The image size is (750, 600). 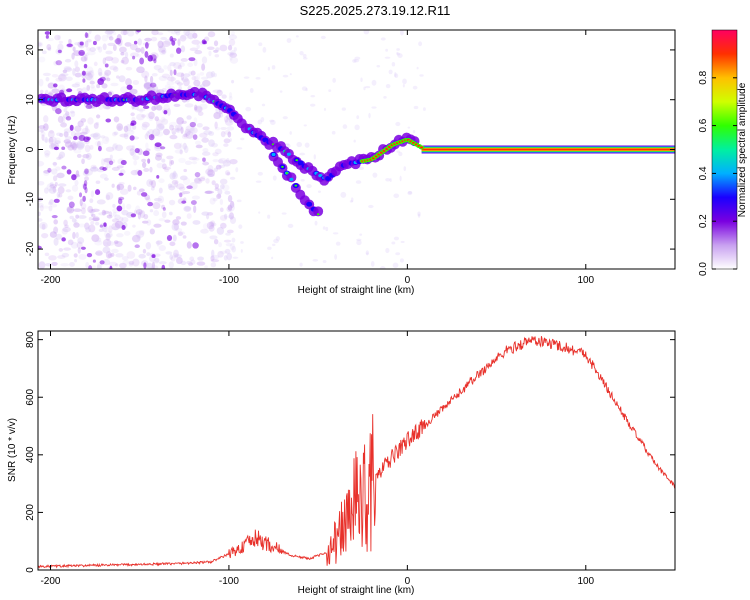 I want to click on spectrogram-xtick-label: 100, so click(x=585, y=280).